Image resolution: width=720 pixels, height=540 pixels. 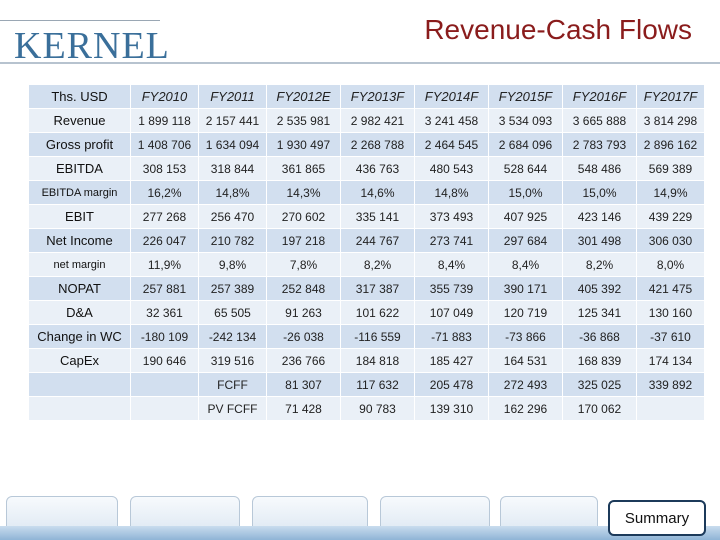 What do you see at coordinates (232, 288) in the screenshot?
I see `table-cell: 257 389` at bounding box center [232, 288].